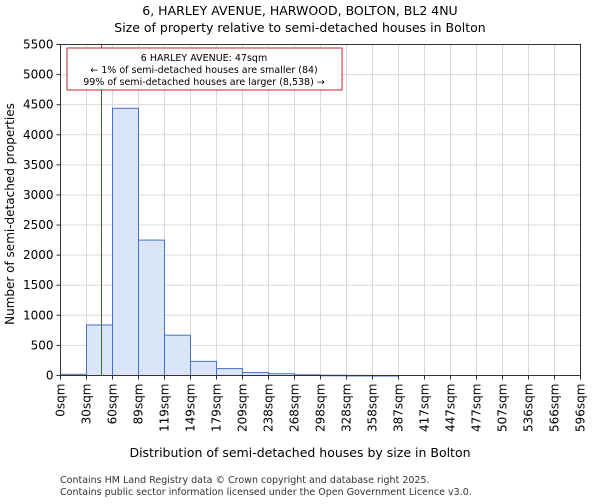  What do you see at coordinates (451, 408) in the screenshot?
I see `x-tick-label: 447sqm` at bounding box center [451, 408].